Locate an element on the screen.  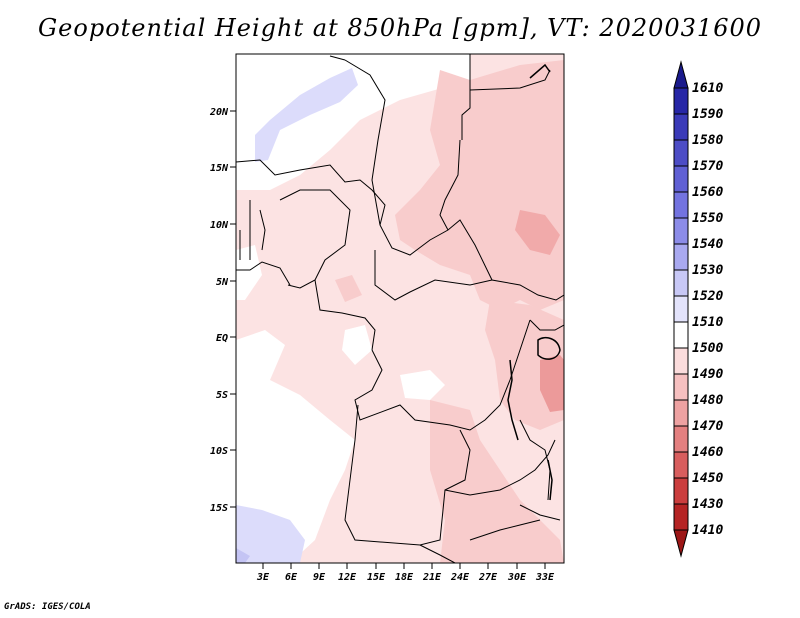
colorbar-label: 1450 is located at coordinates (707, 478).